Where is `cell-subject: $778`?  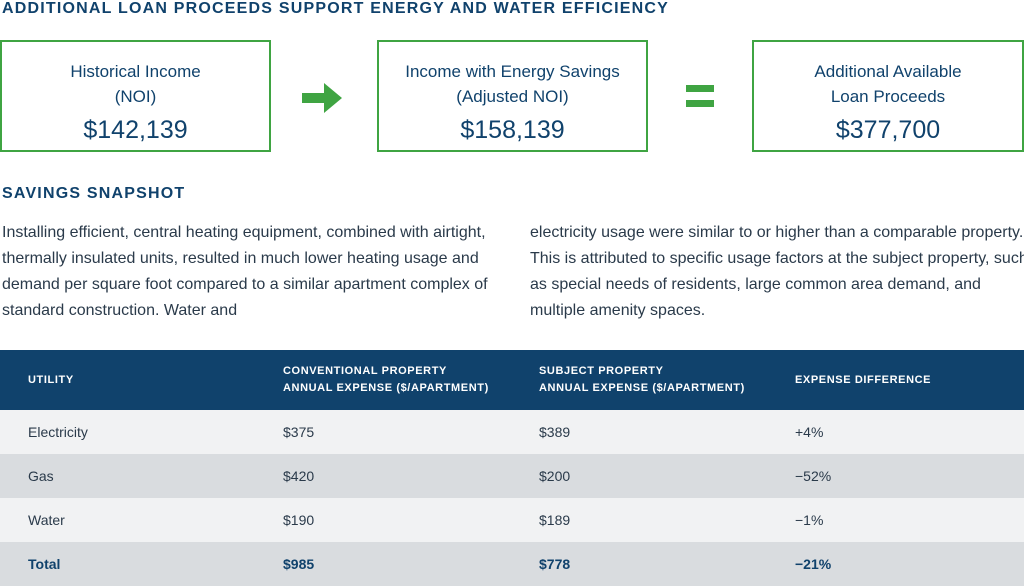
cell-subject: $778 is located at coordinates (555, 564).